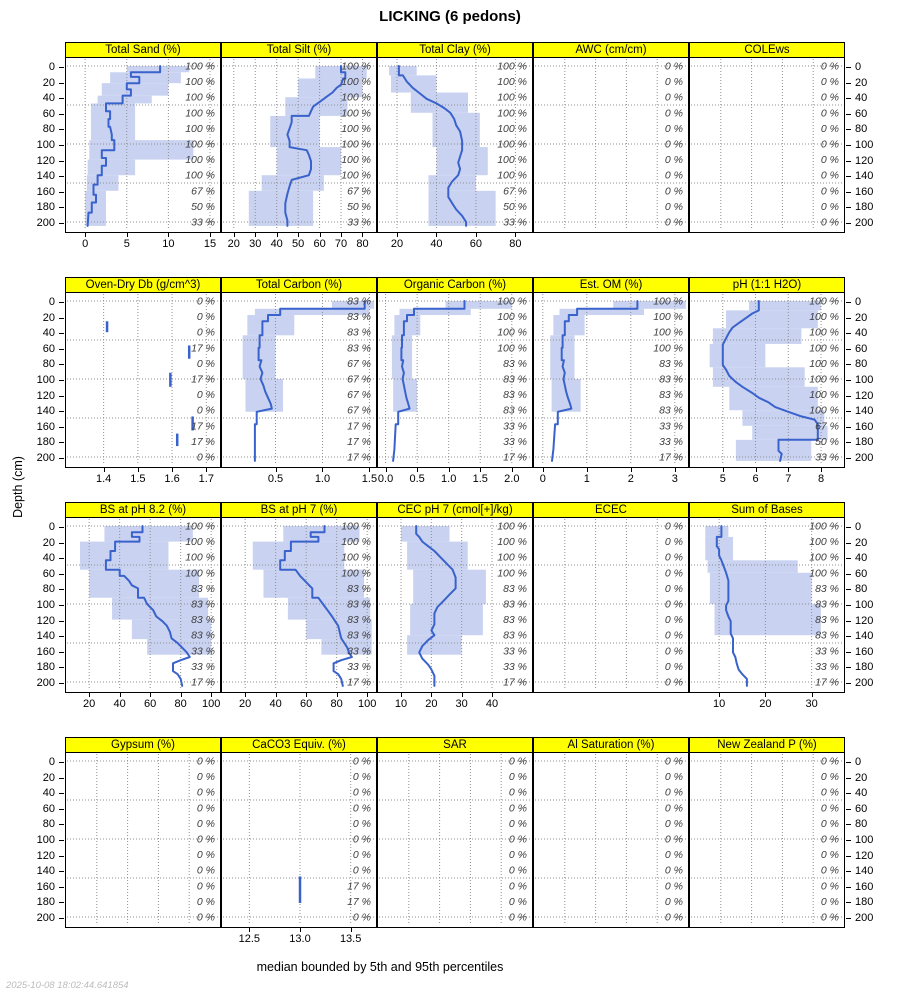 This screenshot has height=1000, width=900. What do you see at coordinates (864, 683) in the screenshot?
I see `depth-label-right: 200` at bounding box center [864, 683].